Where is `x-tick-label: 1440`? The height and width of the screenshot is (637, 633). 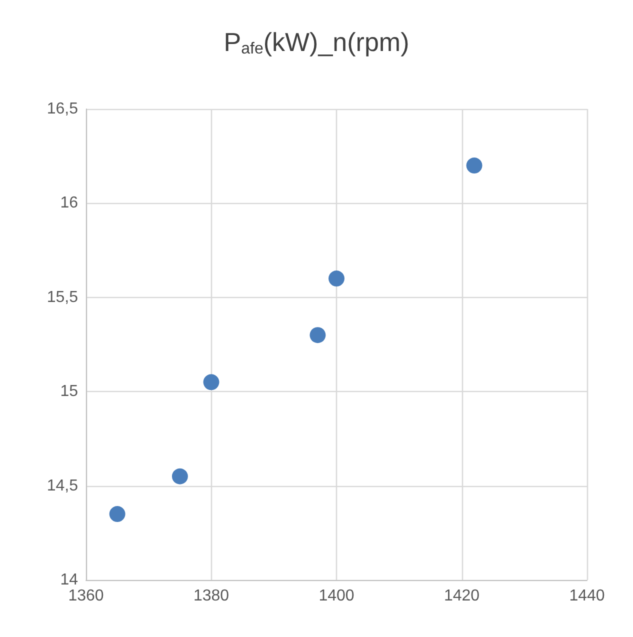
x-tick-label: 1440 is located at coordinates (587, 596).